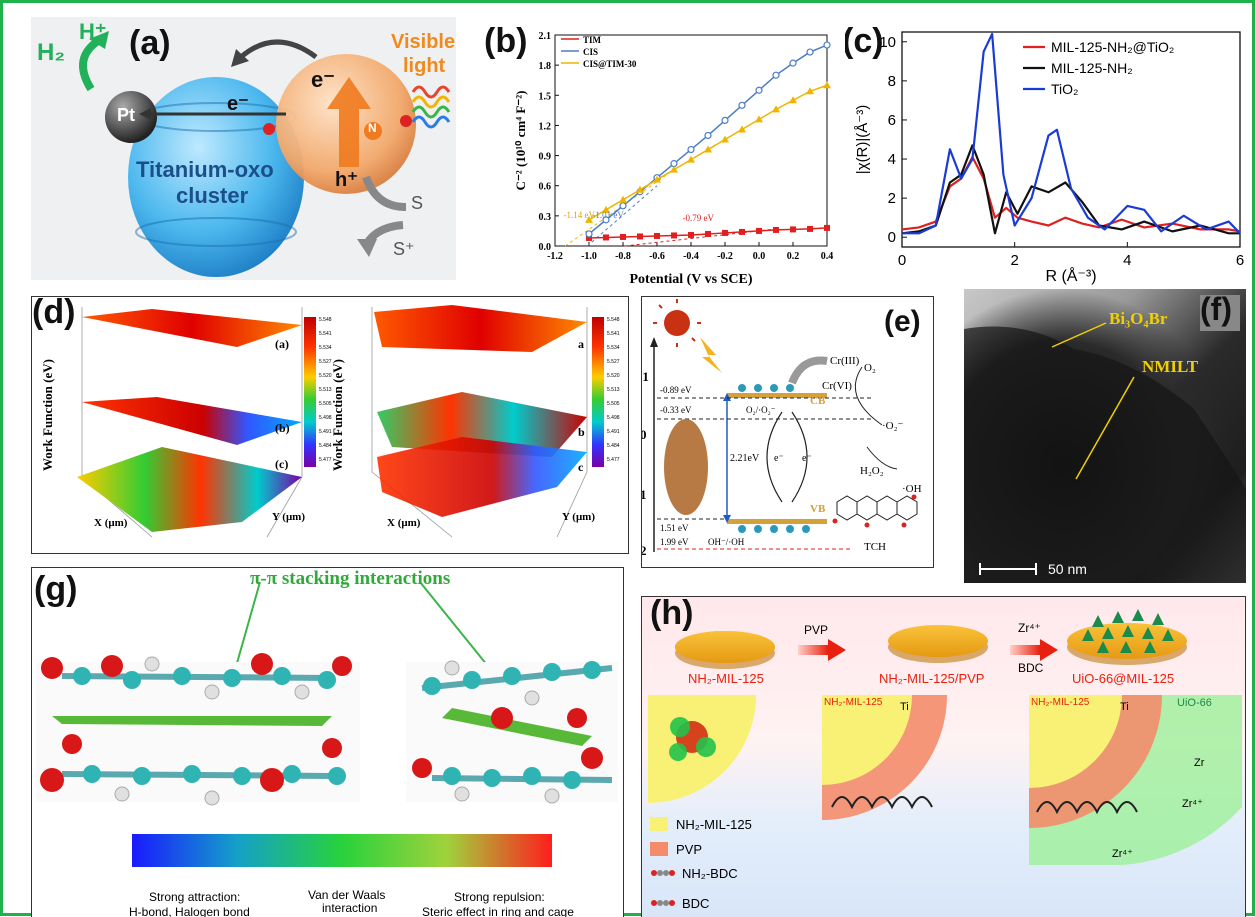 This screenshot has height=917, width=1255. Describe the element at coordinates (372, 128) in the screenshot. I see `n-label: N` at that location.